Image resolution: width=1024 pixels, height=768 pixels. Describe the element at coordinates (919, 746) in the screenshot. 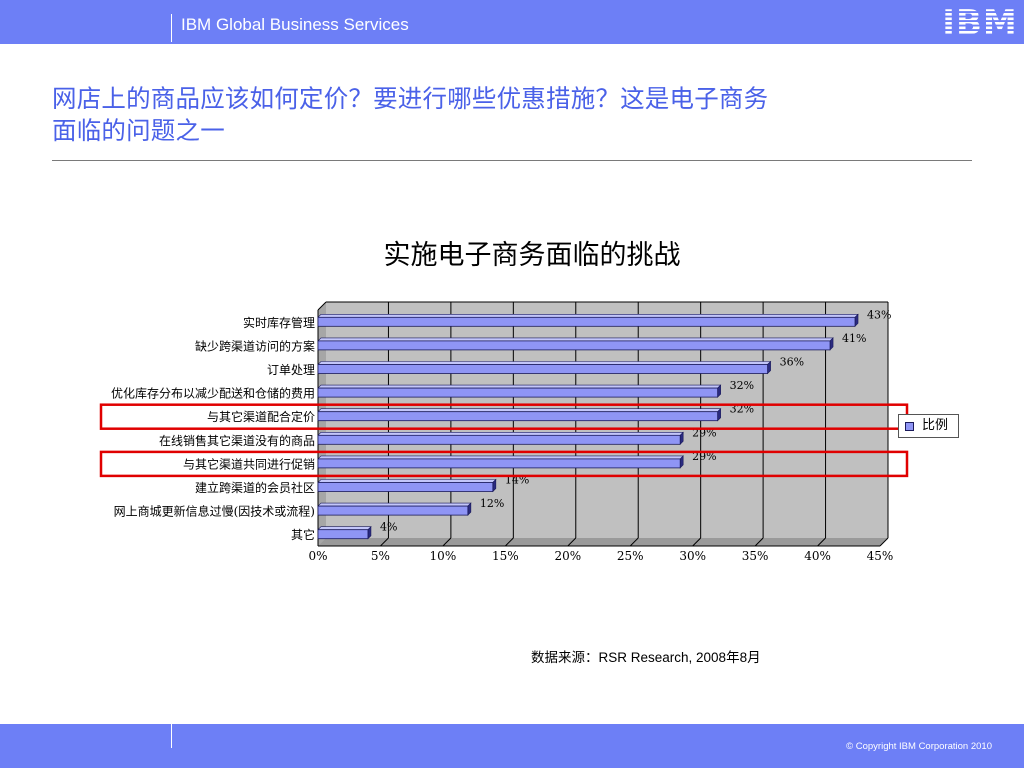

I see `copyright-text: © Copyright IBM Corporation 2010` at that location.